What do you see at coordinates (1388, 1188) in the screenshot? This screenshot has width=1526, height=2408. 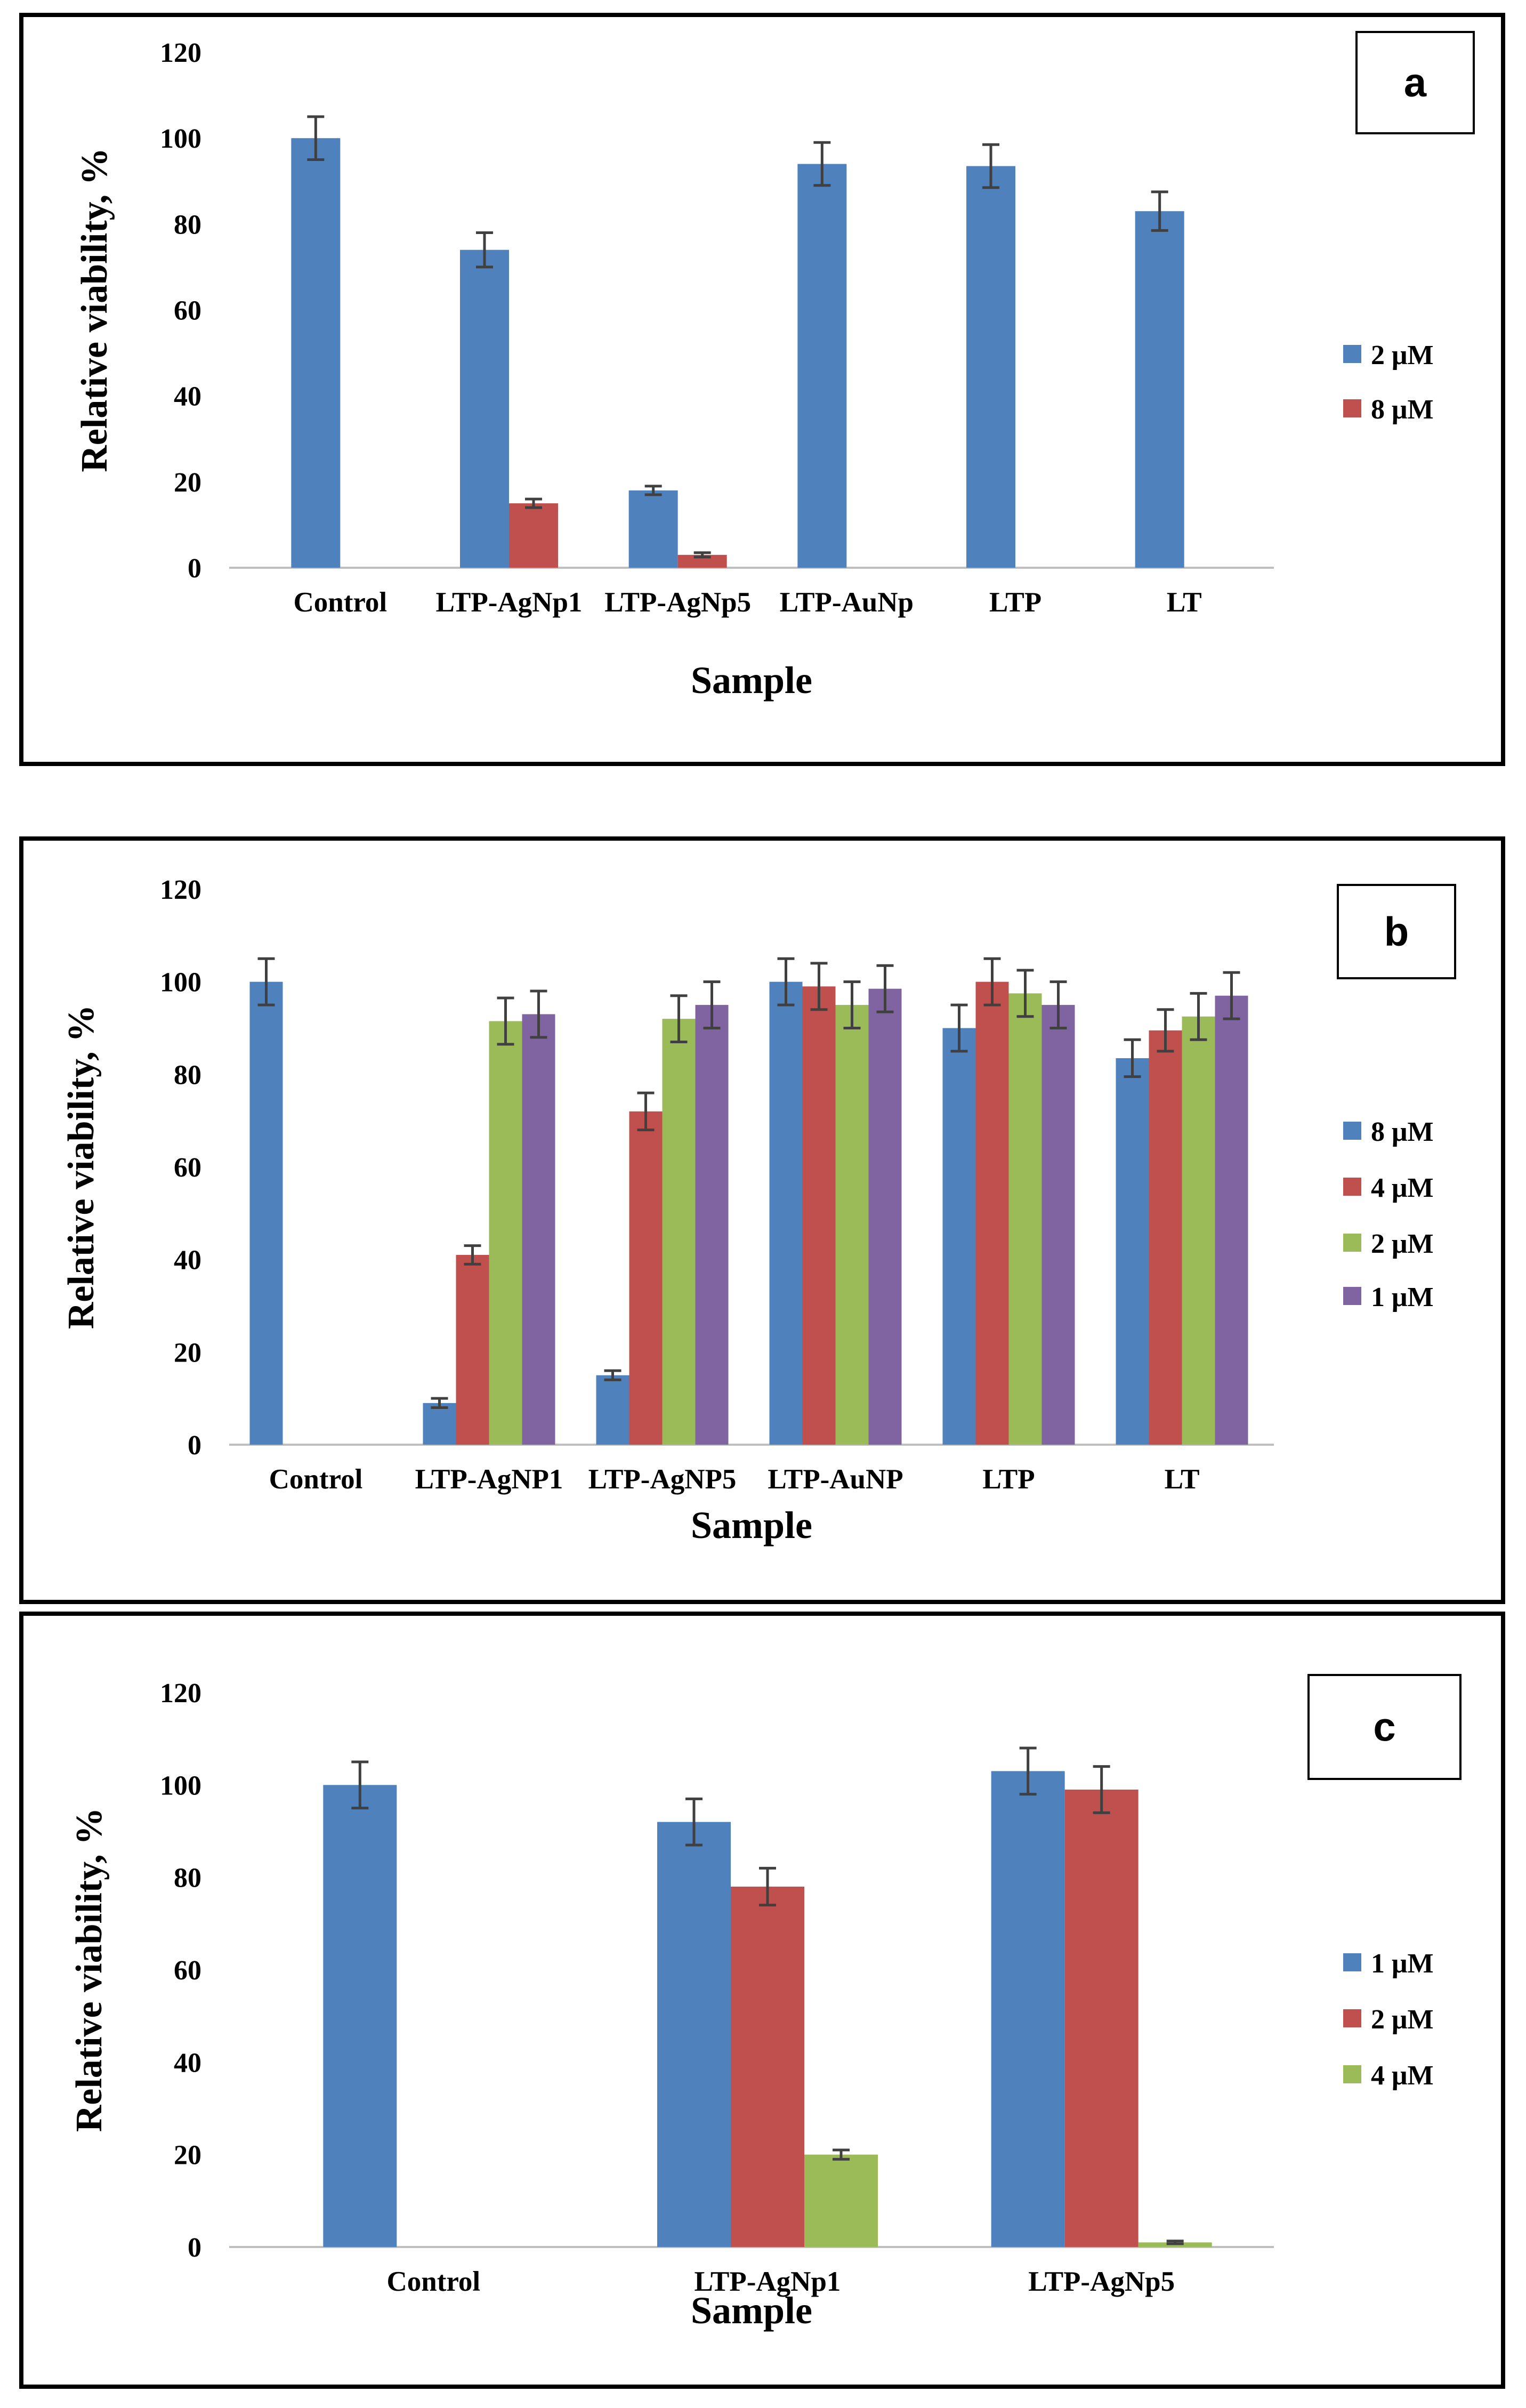 I see `legend-item-4 μM: 4 μM` at bounding box center [1388, 1188].